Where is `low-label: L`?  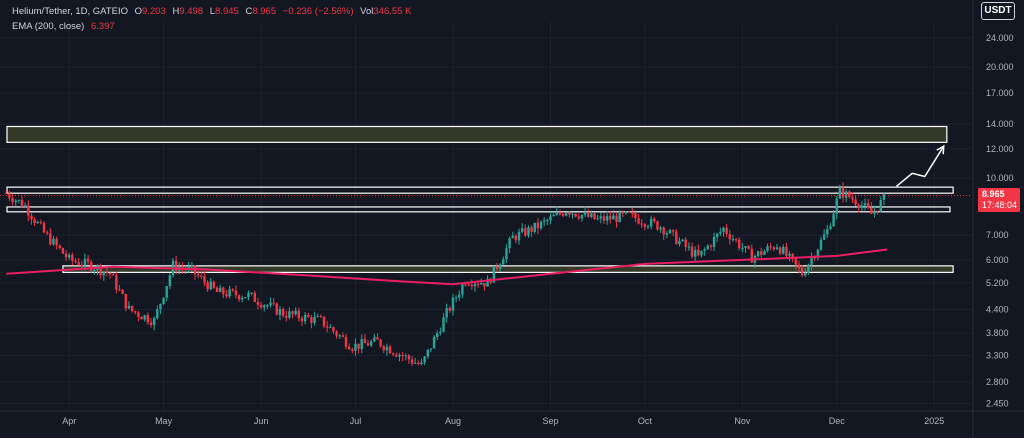 low-label: L is located at coordinates (212, 11).